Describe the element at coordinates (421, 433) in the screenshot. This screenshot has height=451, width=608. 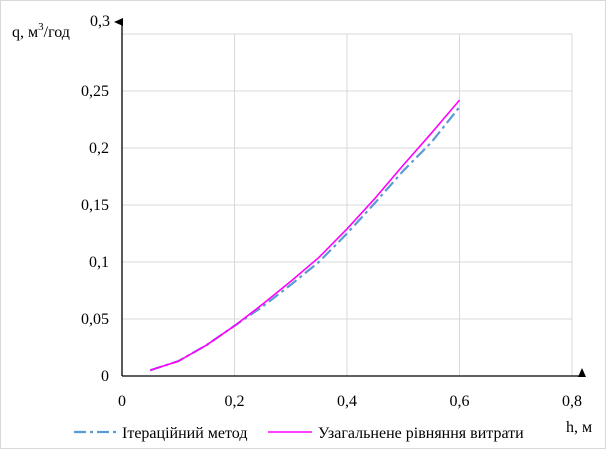
I see `legend-label-generalized: Узагальнене рівняння витрати` at that location.